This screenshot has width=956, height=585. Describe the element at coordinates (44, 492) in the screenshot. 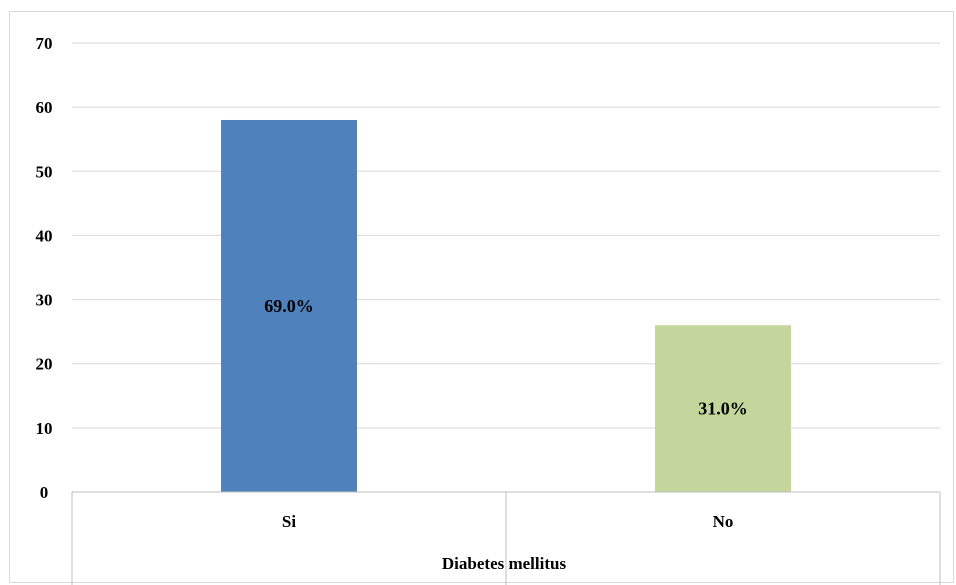

I see `y-tick-label: 0` at that location.